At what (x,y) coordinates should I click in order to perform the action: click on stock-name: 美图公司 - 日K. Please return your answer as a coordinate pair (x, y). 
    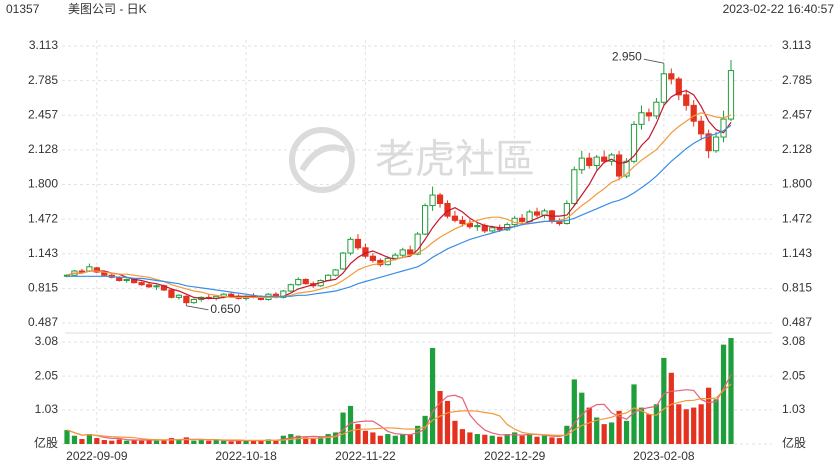
    Looking at the image, I should click on (107, 9).